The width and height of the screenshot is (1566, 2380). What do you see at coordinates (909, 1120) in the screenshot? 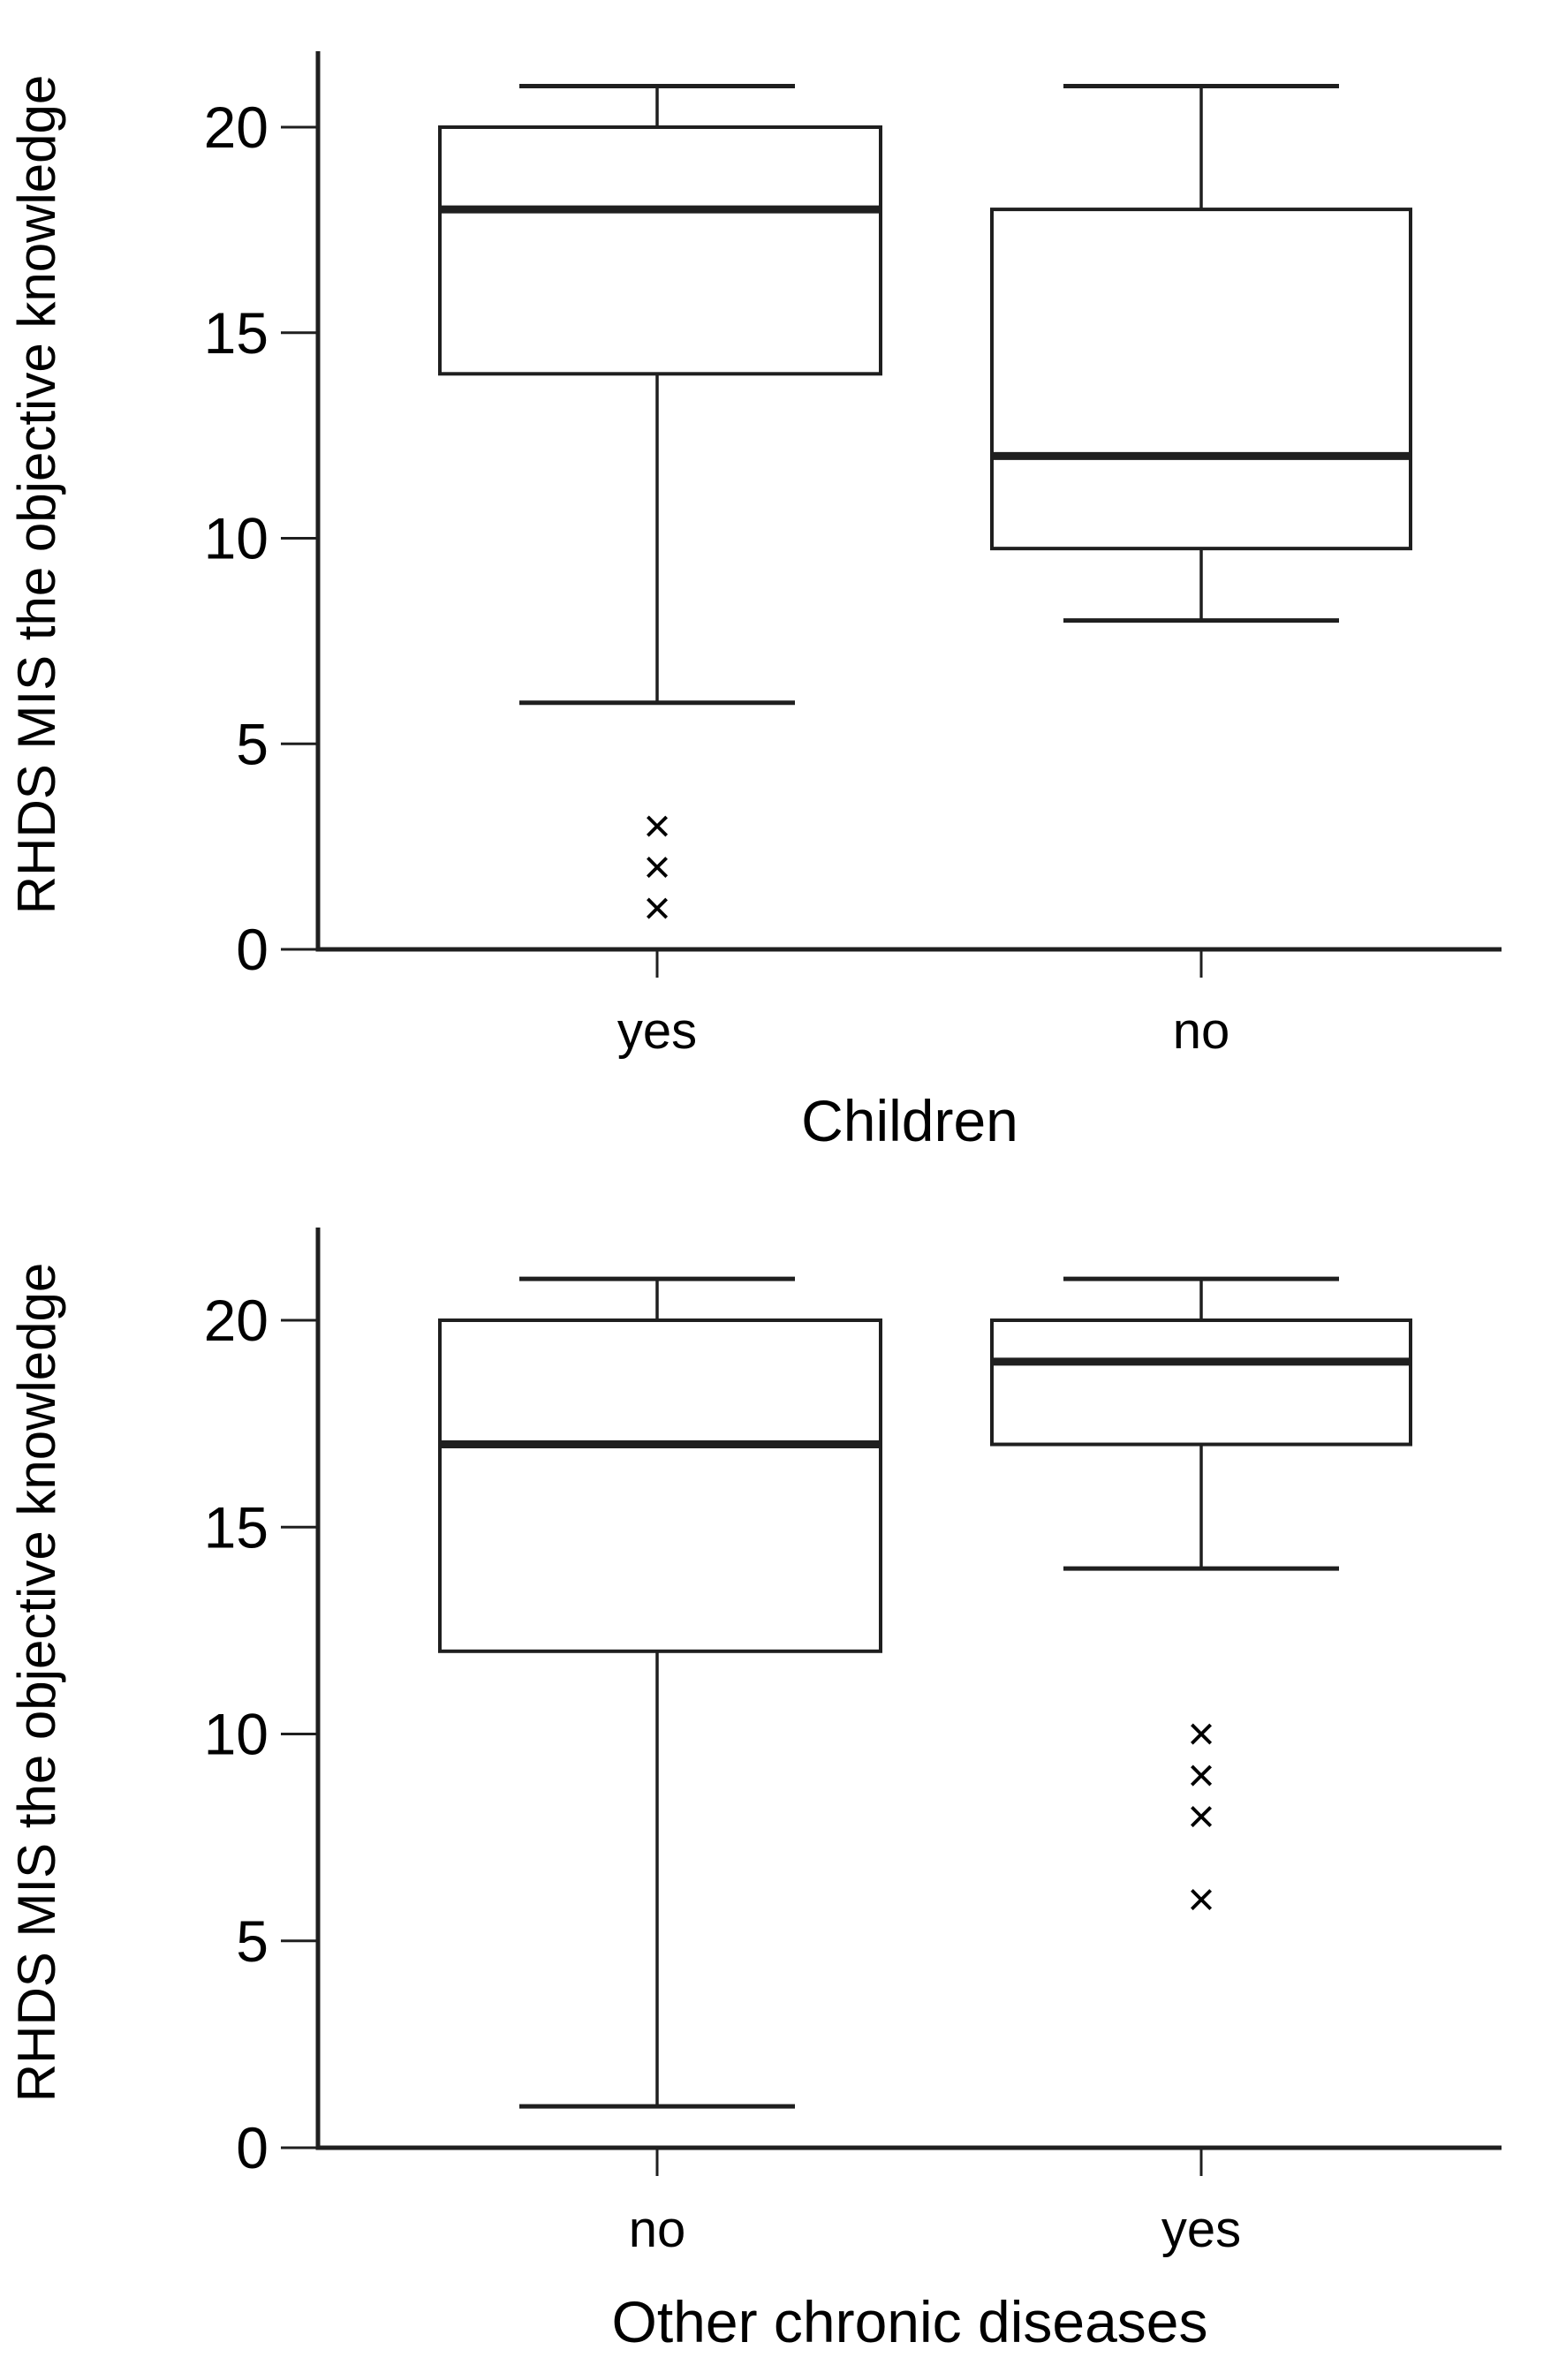
I see `x-axis-title: Children` at bounding box center [909, 1120].